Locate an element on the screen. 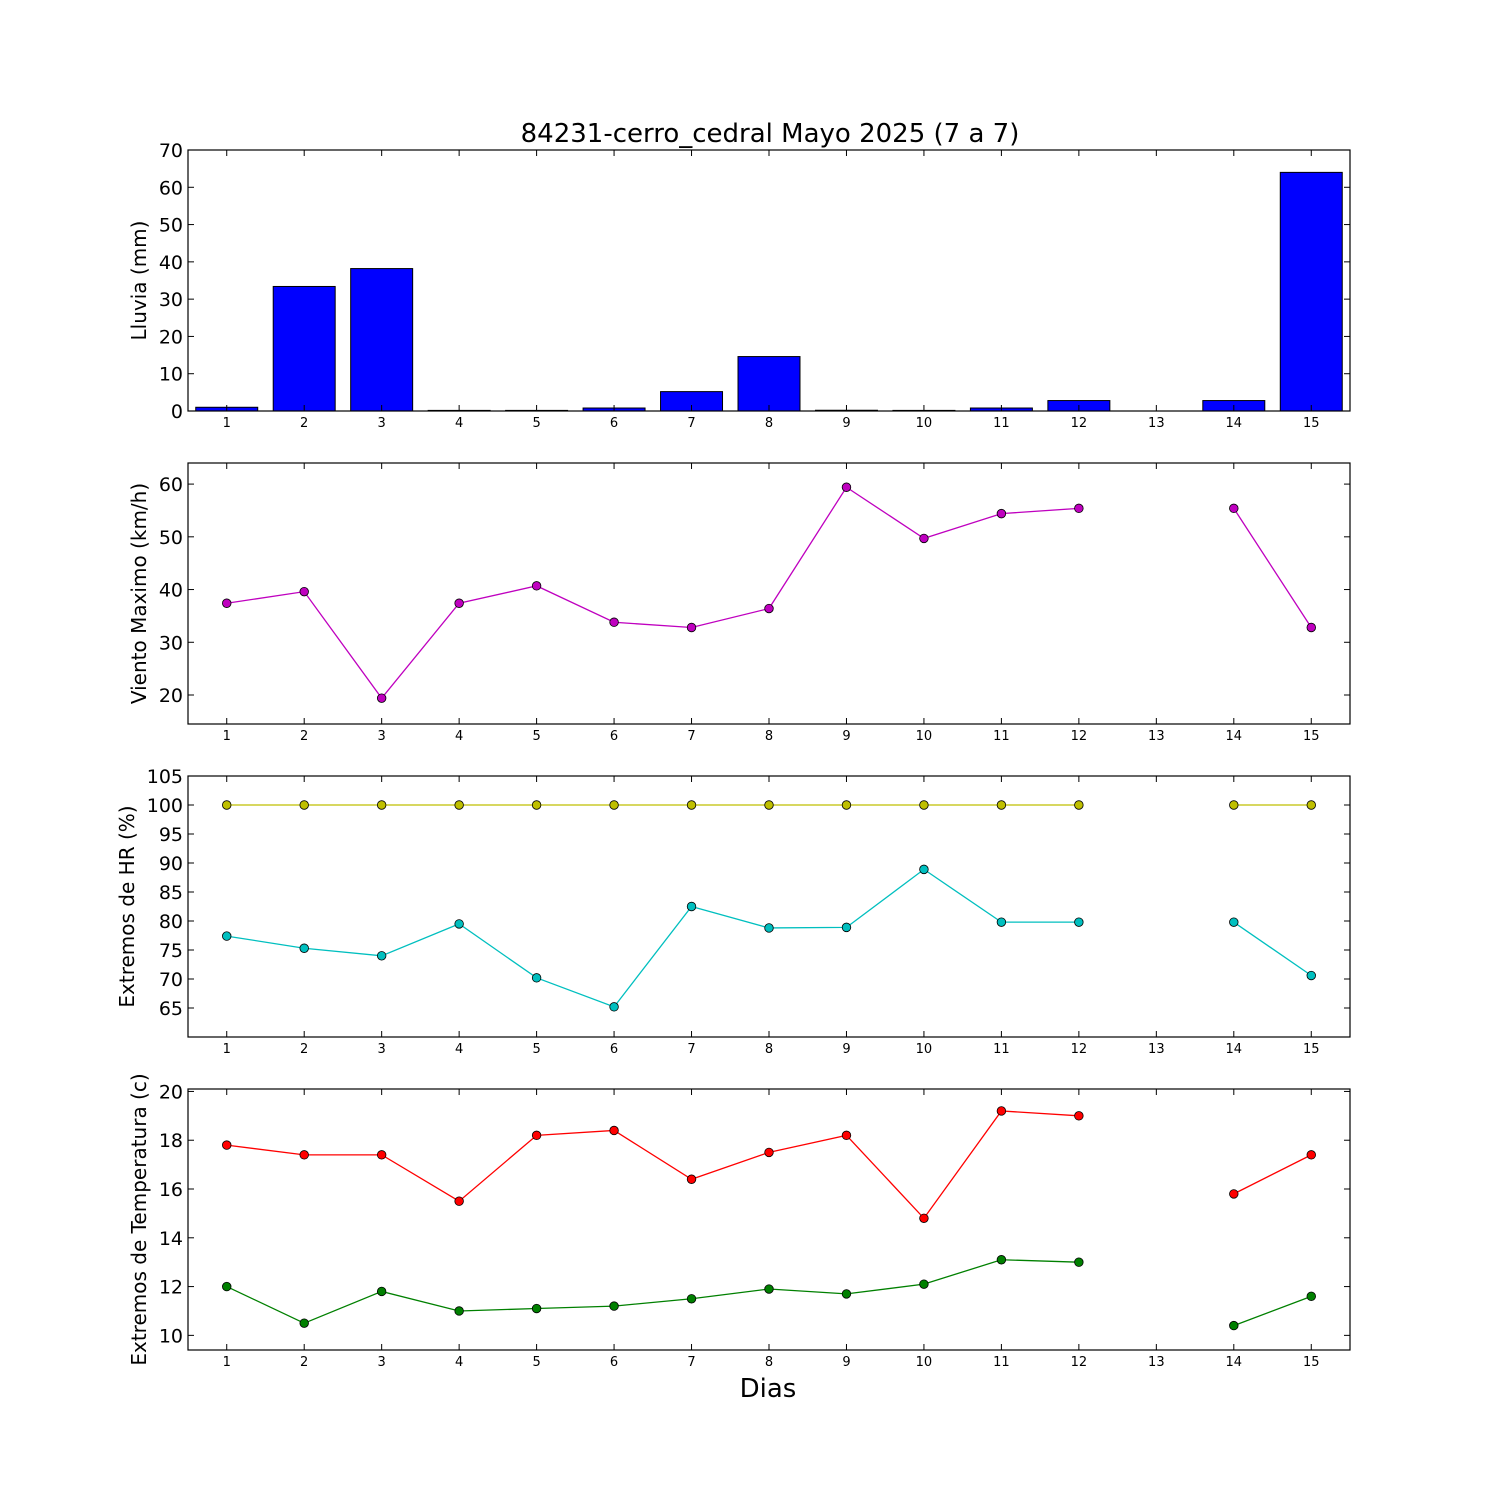 The height and width of the screenshot is (1500, 1500). rain-xtick-label: 12 is located at coordinates (1079, 423).